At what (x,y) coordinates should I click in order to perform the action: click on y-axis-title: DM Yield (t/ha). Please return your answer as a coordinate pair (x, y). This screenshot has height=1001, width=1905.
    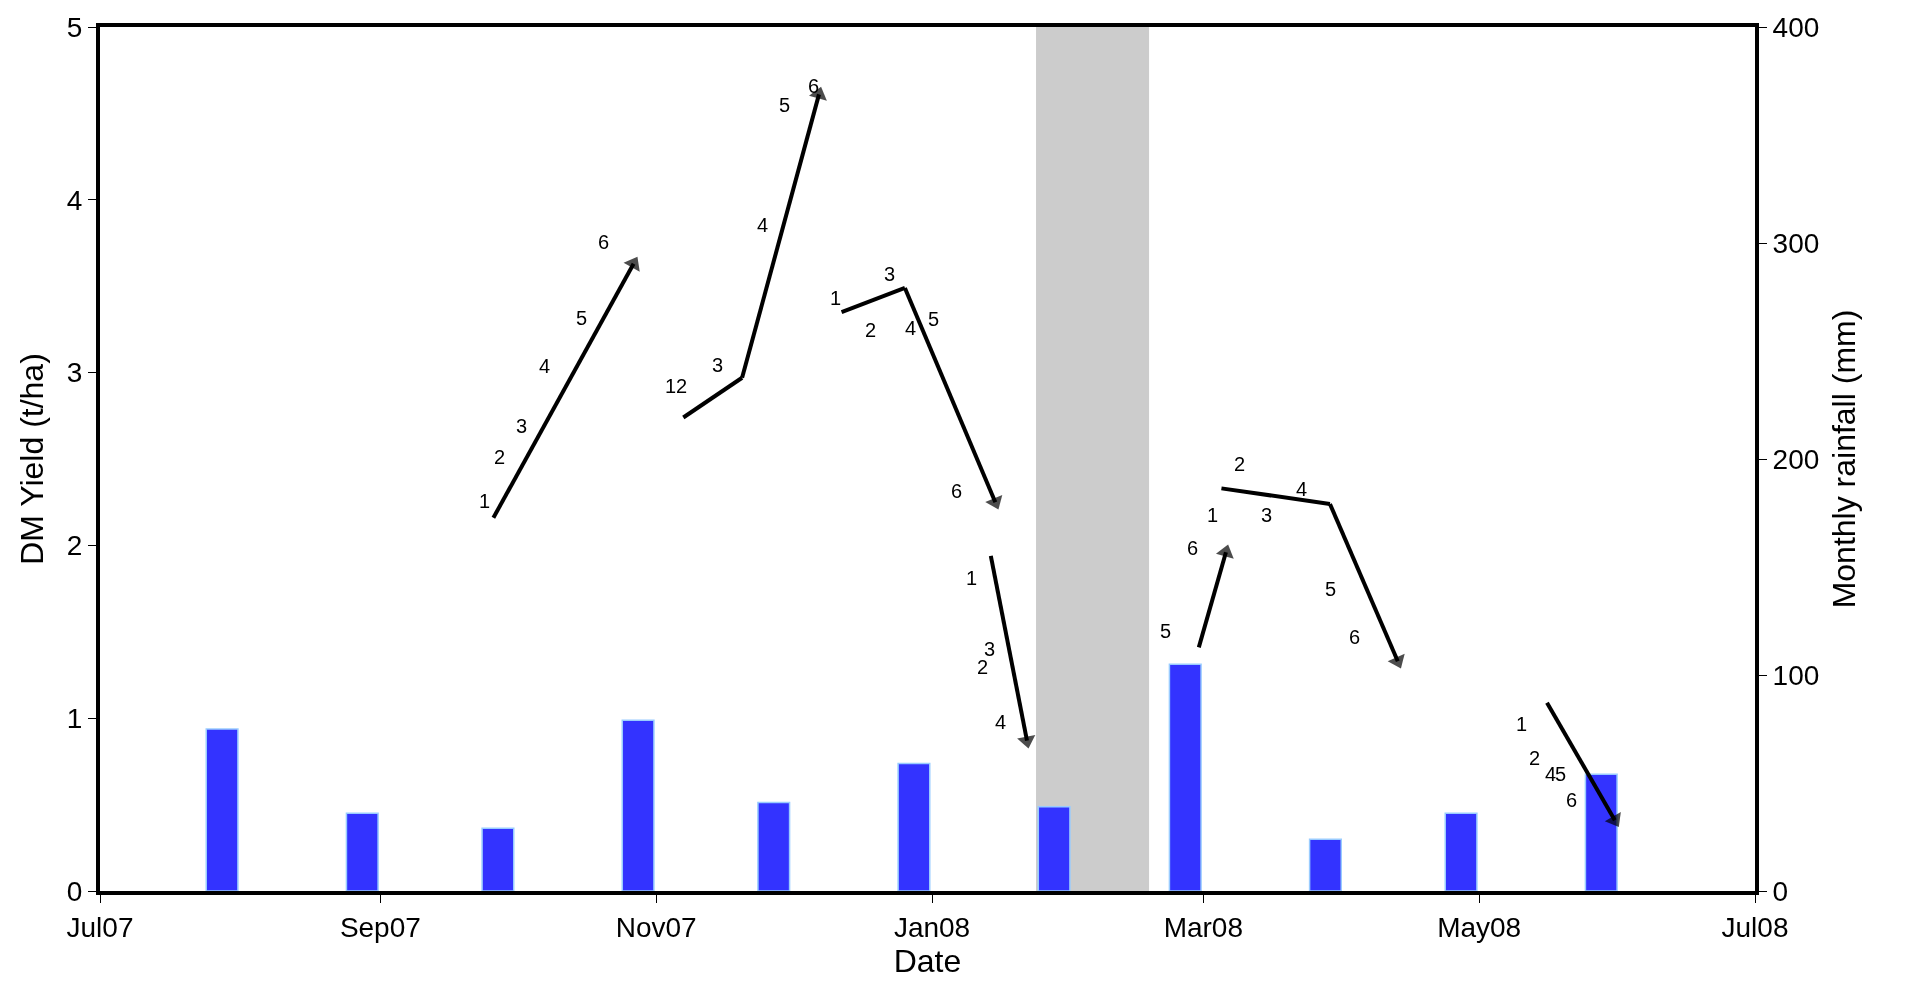
    Looking at the image, I should click on (31, 459).